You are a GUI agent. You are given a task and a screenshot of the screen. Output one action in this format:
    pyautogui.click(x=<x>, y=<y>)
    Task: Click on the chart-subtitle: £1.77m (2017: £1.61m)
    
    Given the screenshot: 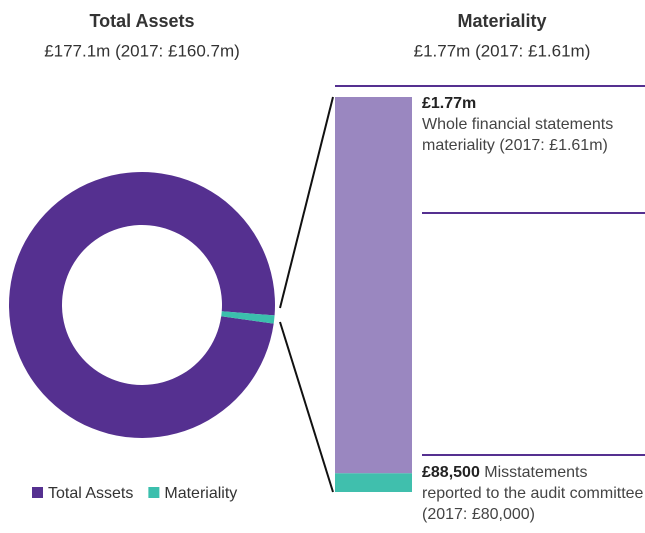 What is the action you would take?
    pyautogui.click(x=502, y=50)
    